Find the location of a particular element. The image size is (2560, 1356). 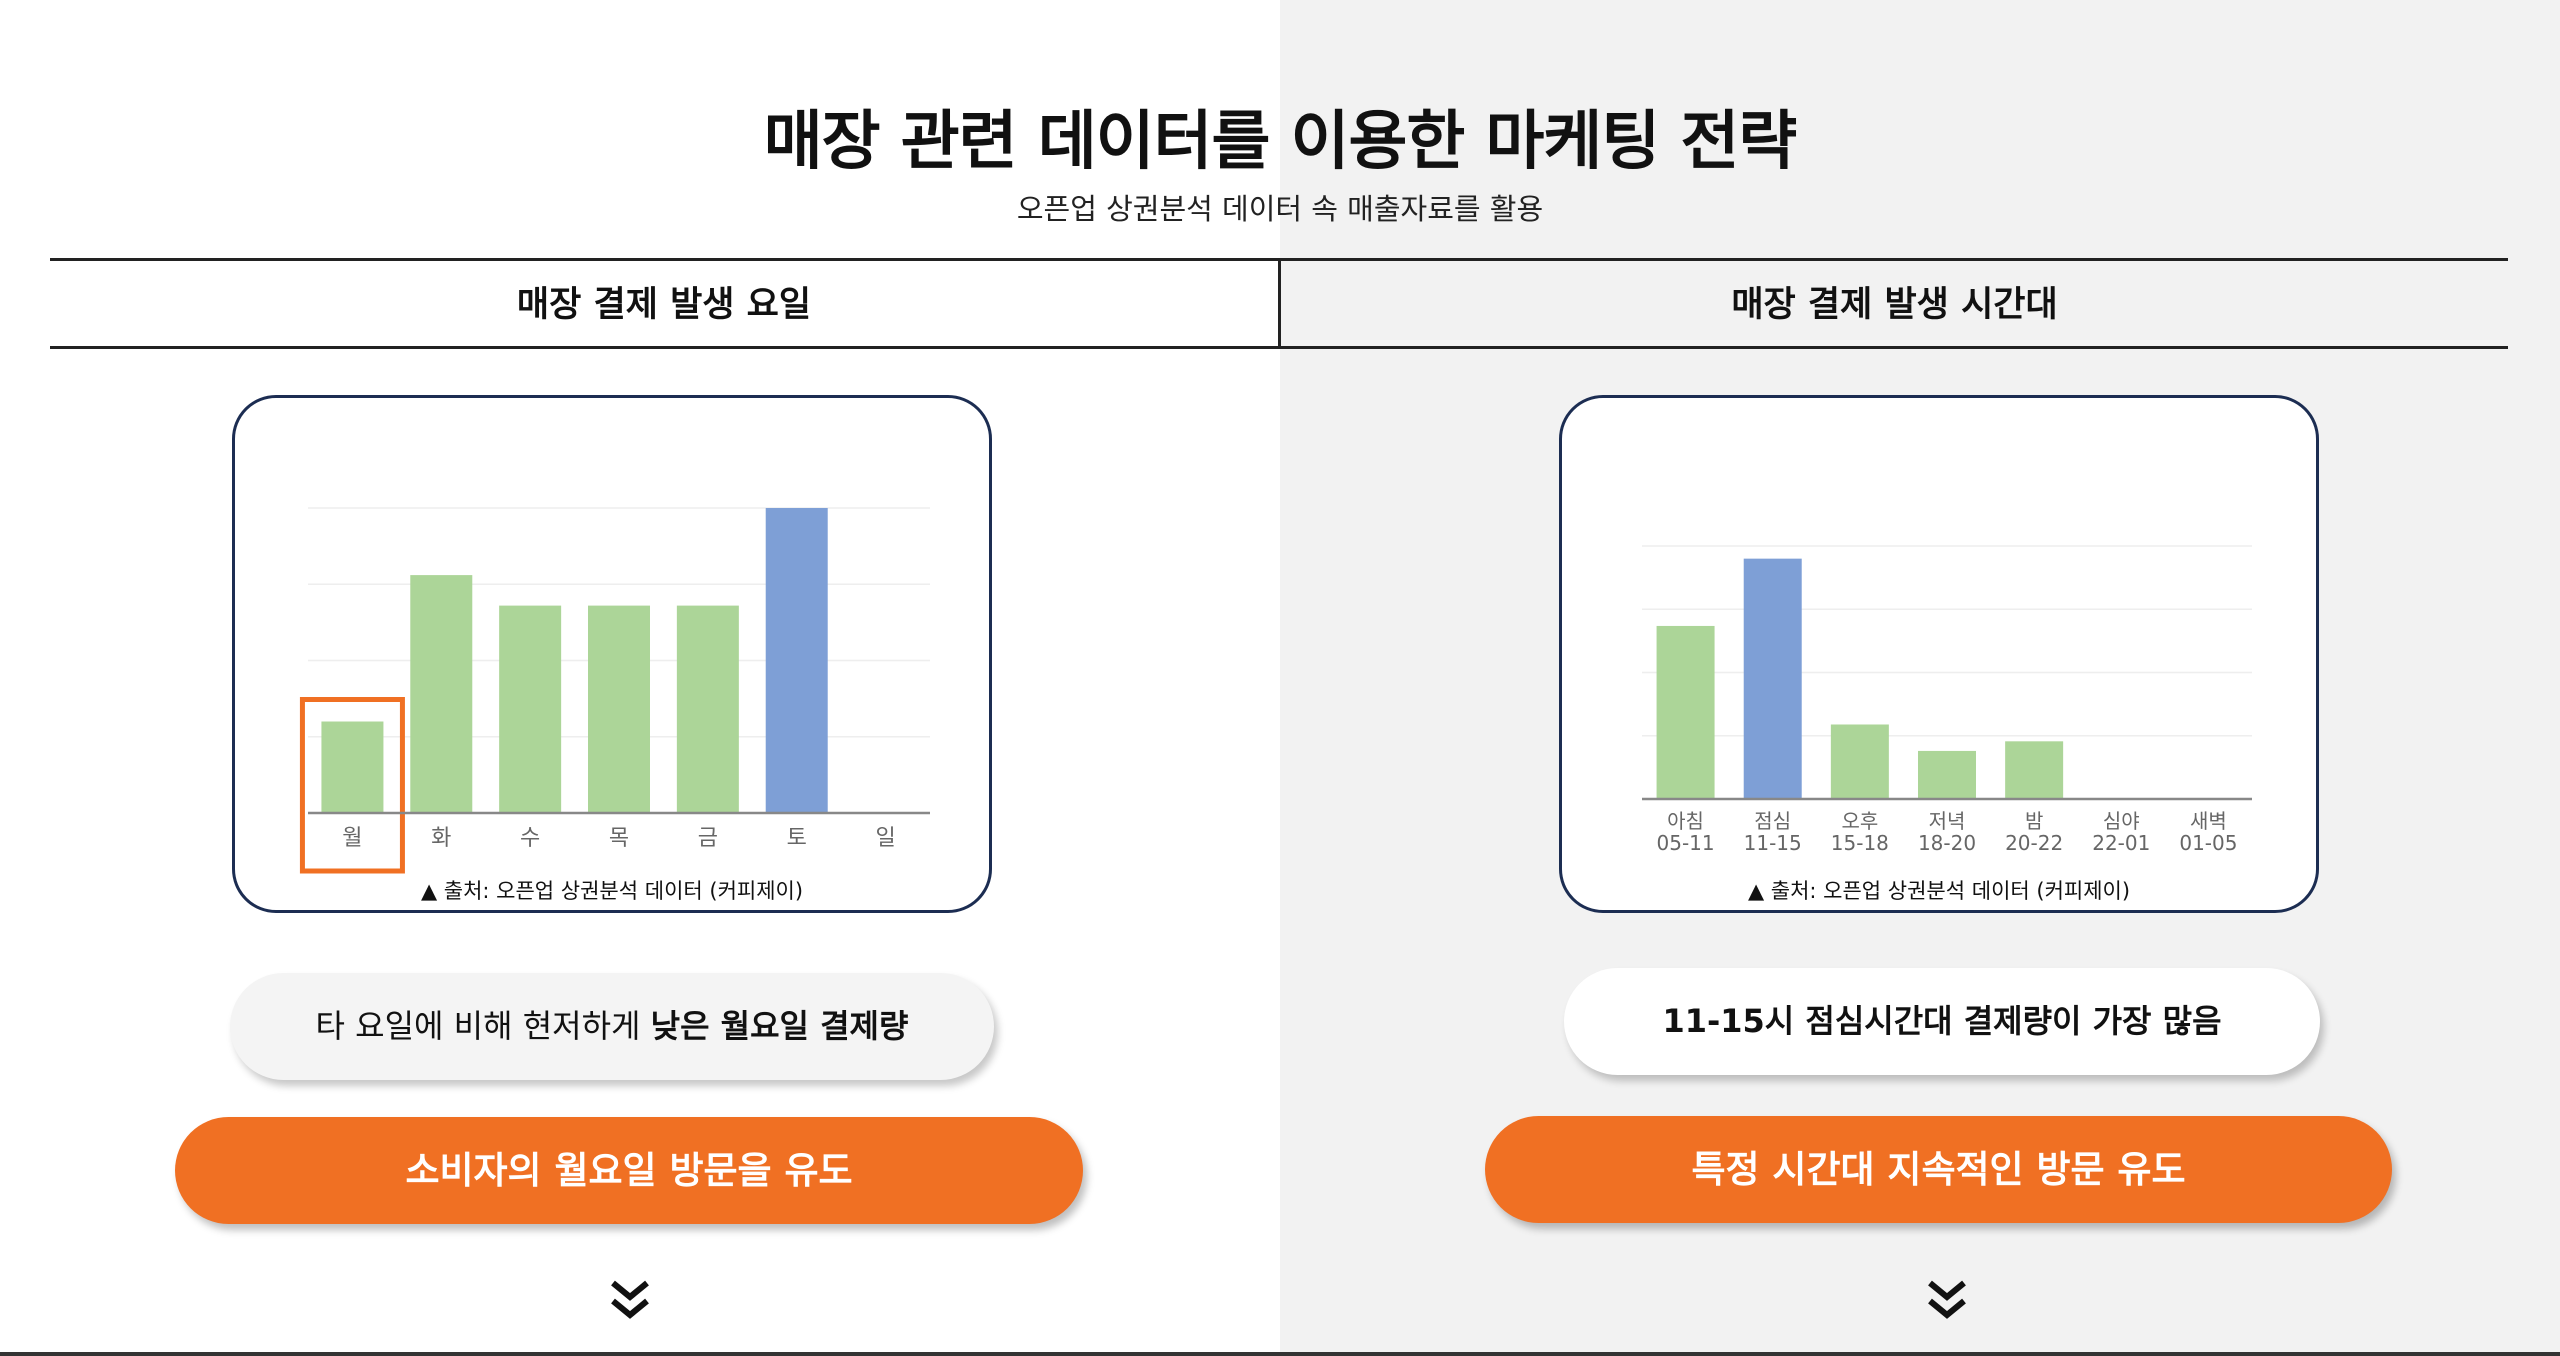

right-column-heading: 매장 결제 발생 시간대 is located at coordinates (1894, 305).